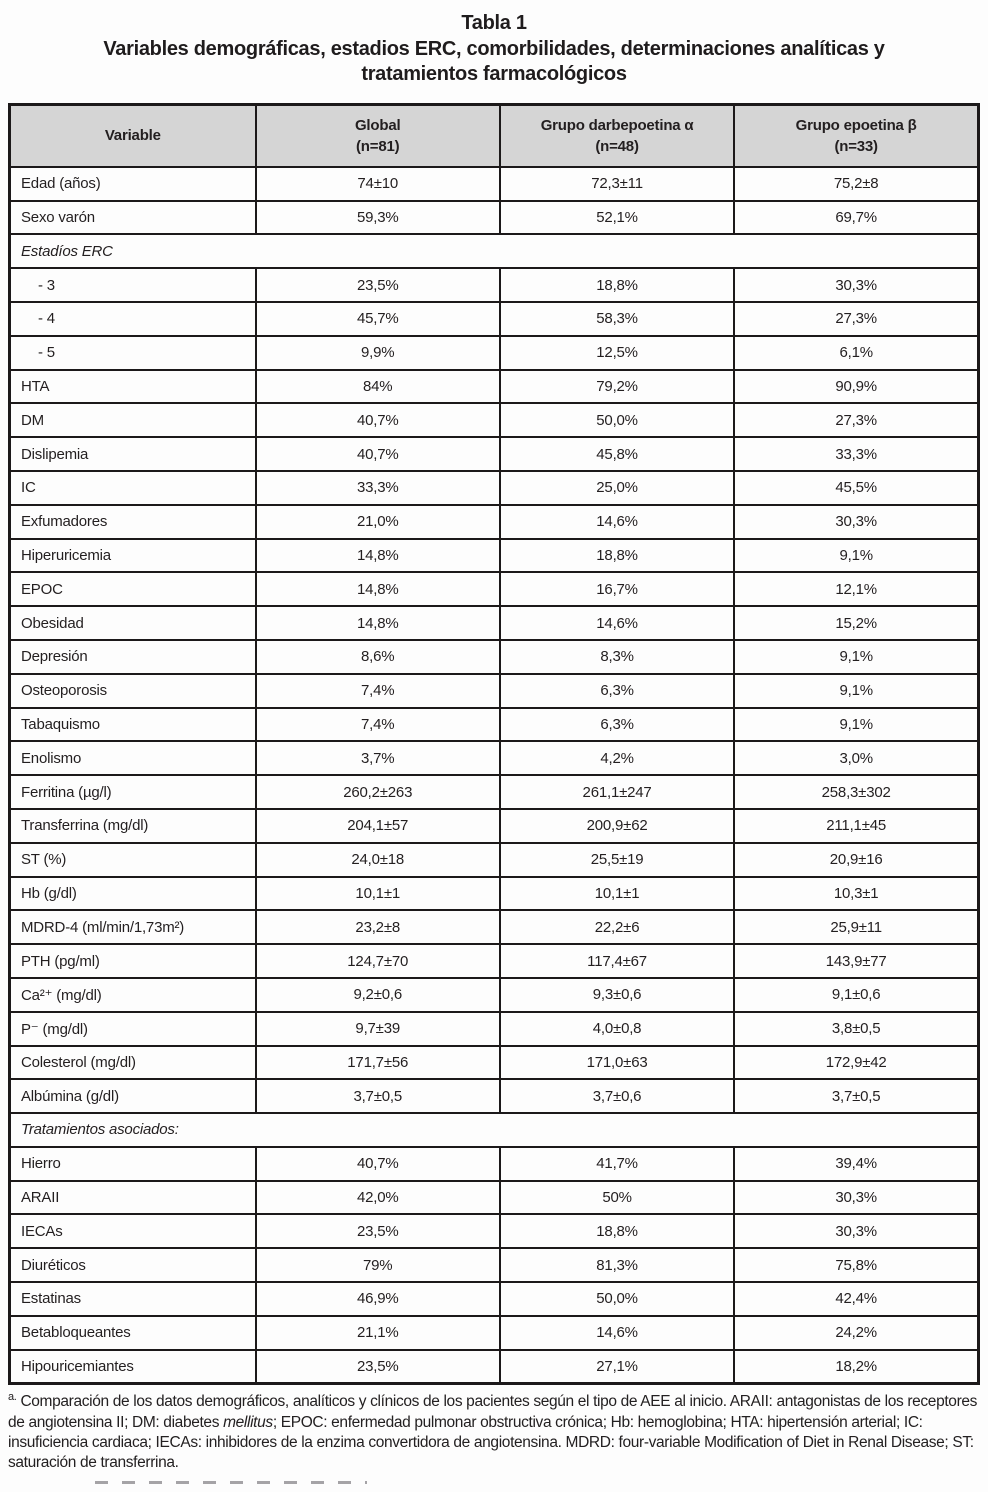 Image resolution: width=988 pixels, height=1492 pixels. I want to click on cropped-next-line-artifact, so click(231, 1482).